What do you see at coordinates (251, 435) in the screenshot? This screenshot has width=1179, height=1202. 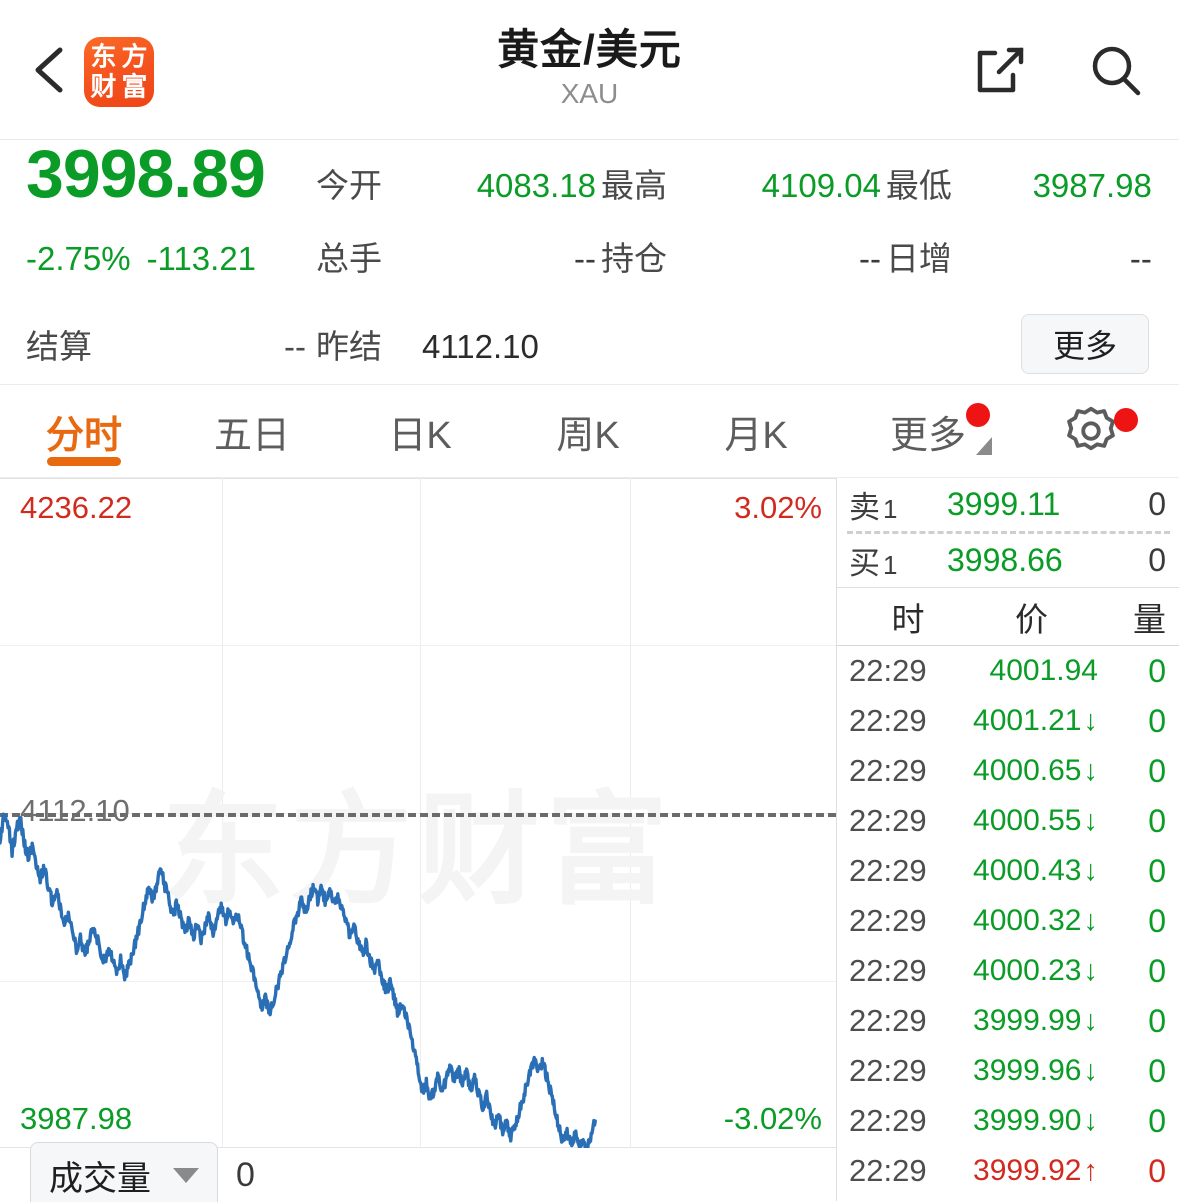 I see `tab-five-day-label: 五日` at bounding box center [251, 435].